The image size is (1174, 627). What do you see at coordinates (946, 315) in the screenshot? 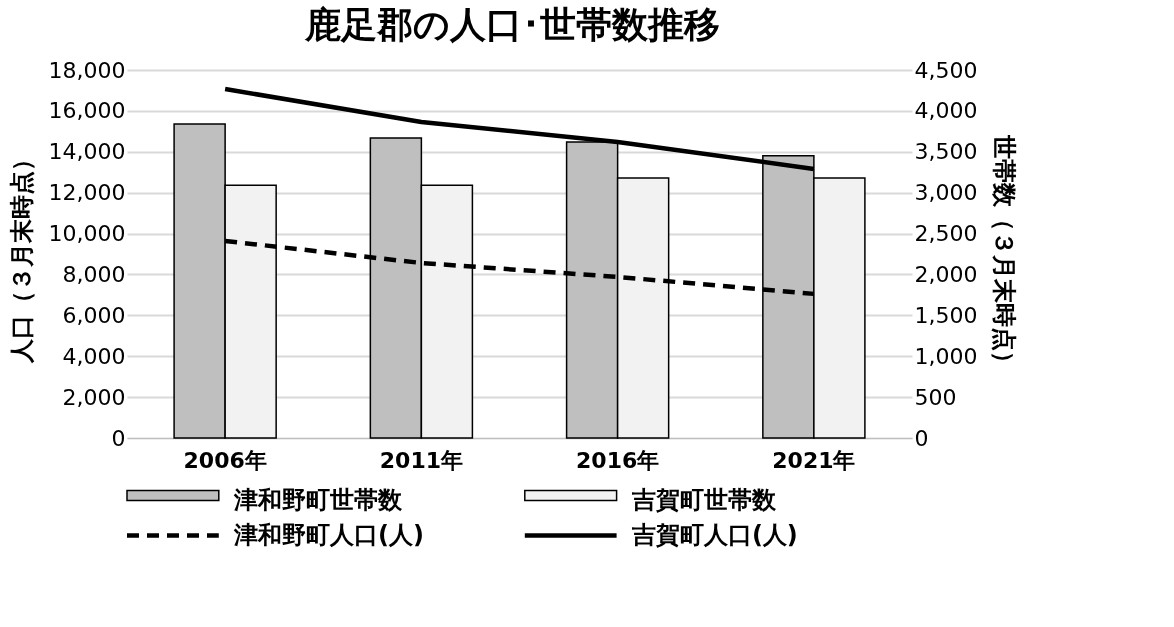
I see `y2-tick-label: 1,500` at bounding box center [946, 315].